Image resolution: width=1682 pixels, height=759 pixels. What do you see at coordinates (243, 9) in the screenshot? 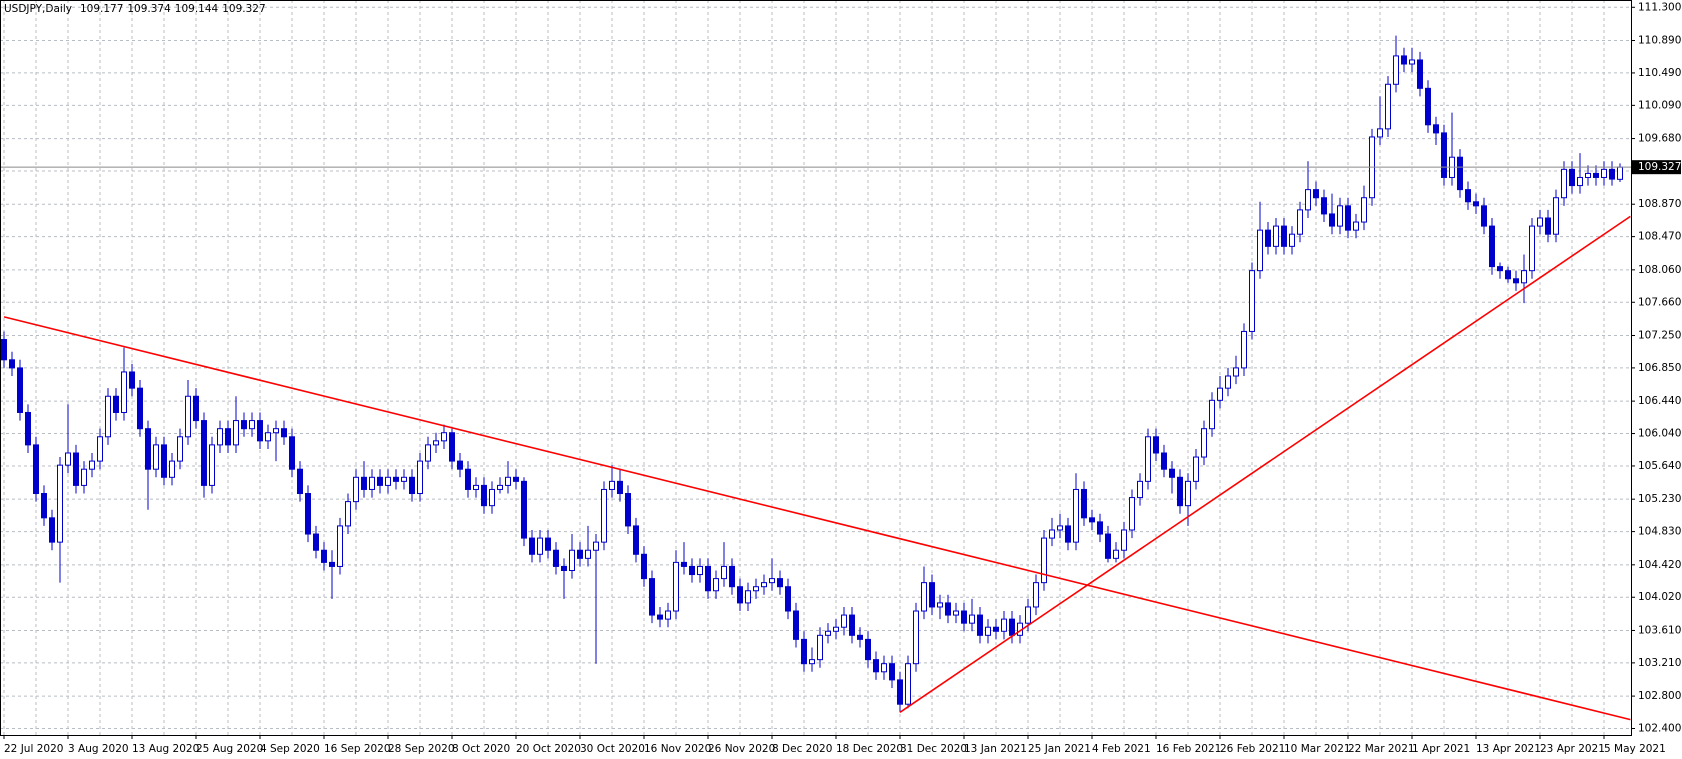
I see `last-close: 109.327` at bounding box center [243, 9].